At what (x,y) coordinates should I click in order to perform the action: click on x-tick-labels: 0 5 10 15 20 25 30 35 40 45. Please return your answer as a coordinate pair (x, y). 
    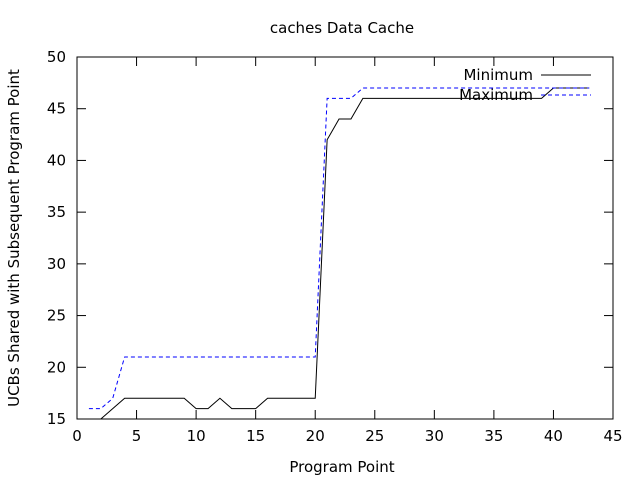
    Looking at the image, I should click on (347, 436).